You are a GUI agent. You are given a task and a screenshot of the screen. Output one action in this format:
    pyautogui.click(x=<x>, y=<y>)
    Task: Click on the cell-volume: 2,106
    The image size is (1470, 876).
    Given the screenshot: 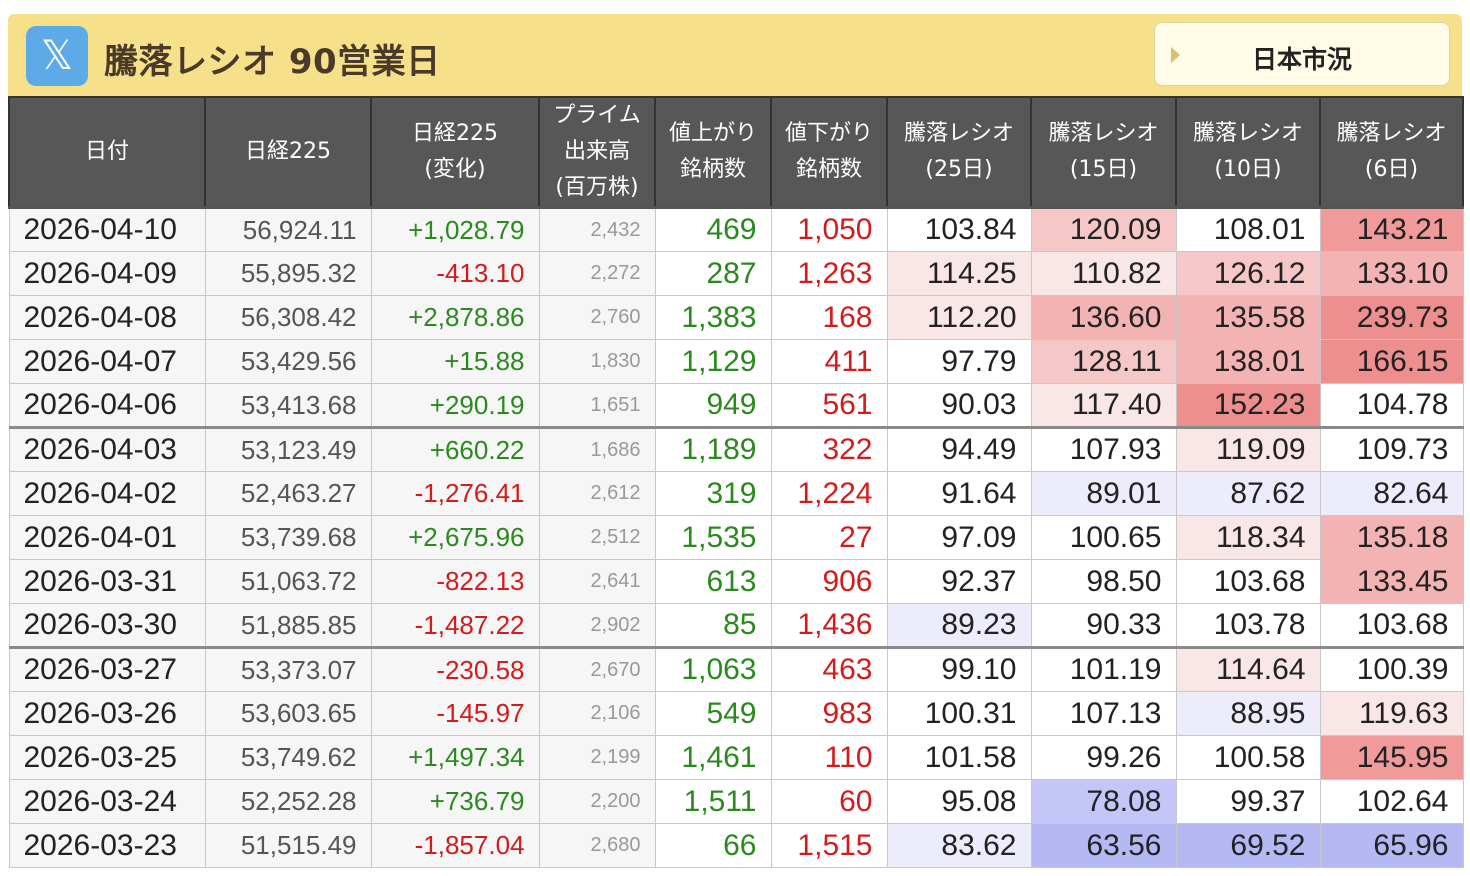 What is the action you would take?
    pyautogui.click(x=597, y=713)
    